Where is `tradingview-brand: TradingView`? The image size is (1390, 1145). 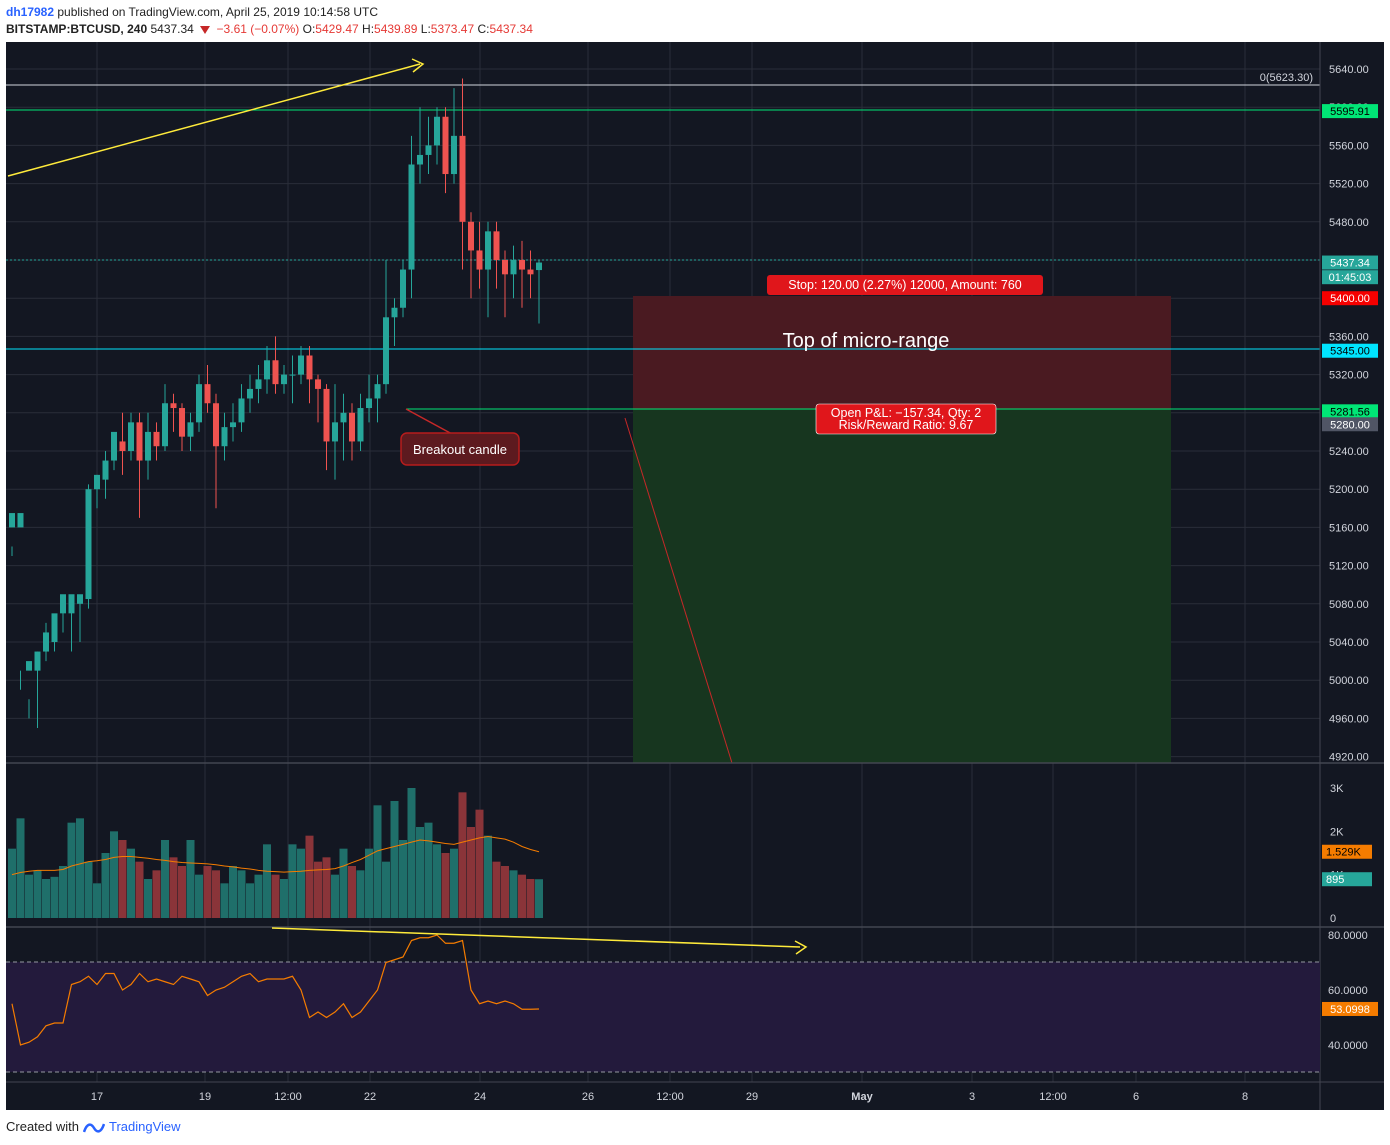 tradingview-brand: TradingView is located at coordinates (144, 1126).